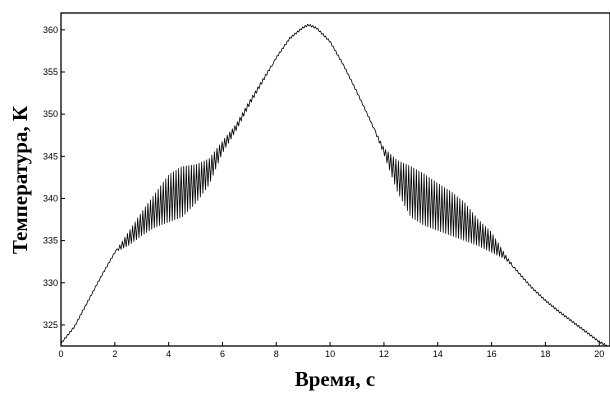  I want to click on x-axis-label: Время, с, so click(335, 379).